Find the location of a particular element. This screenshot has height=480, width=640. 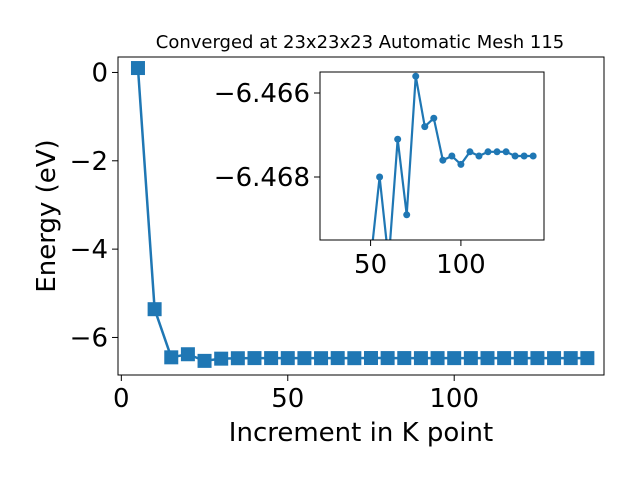

y-tick-label: −4 is located at coordinates (89, 250).